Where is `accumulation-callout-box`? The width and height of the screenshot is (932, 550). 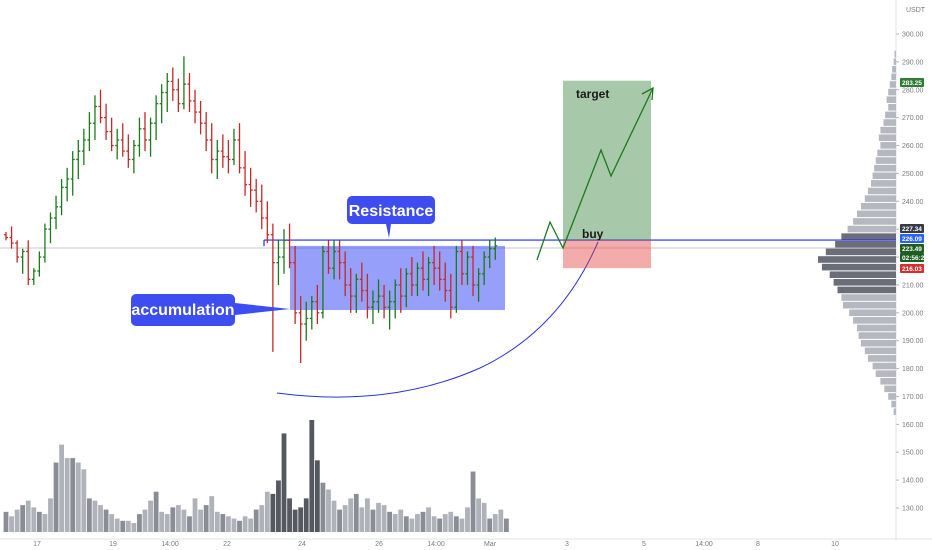
accumulation-callout-box is located at coordinates (183, 310).